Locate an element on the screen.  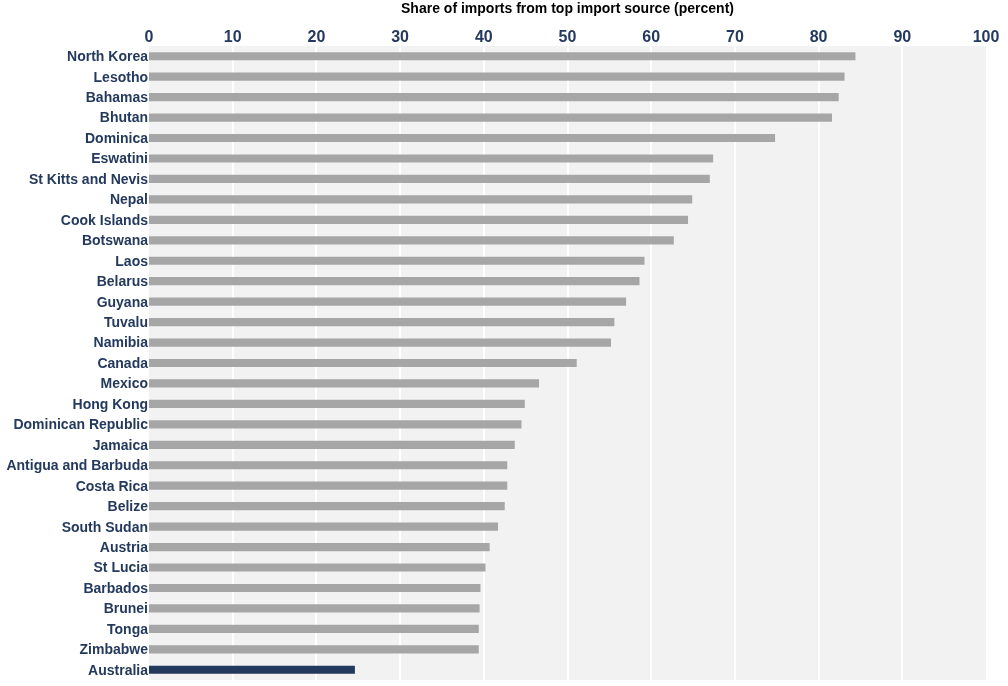
y-tick-label: Bhutan is located at coordinates (123, 117).